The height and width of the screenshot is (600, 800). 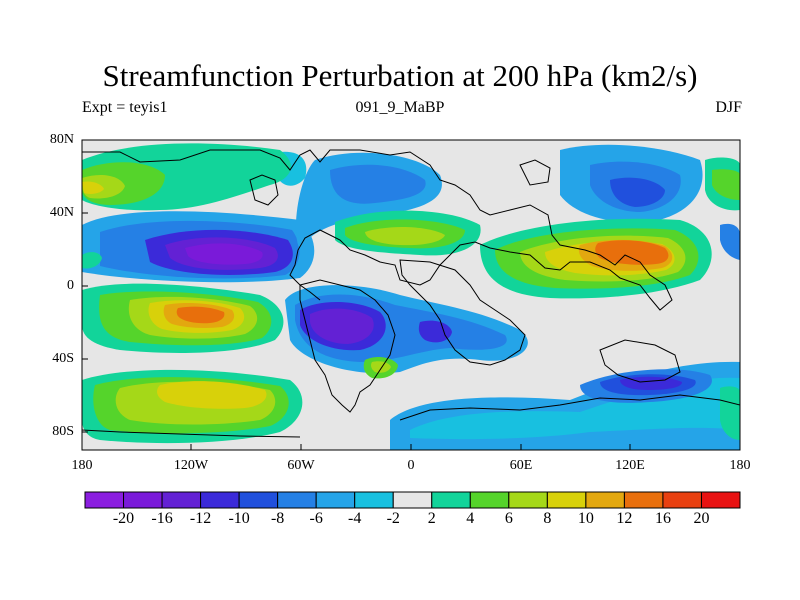 I want to click on positive-anomaly-north-atlantic, so click(x=408, y=233).